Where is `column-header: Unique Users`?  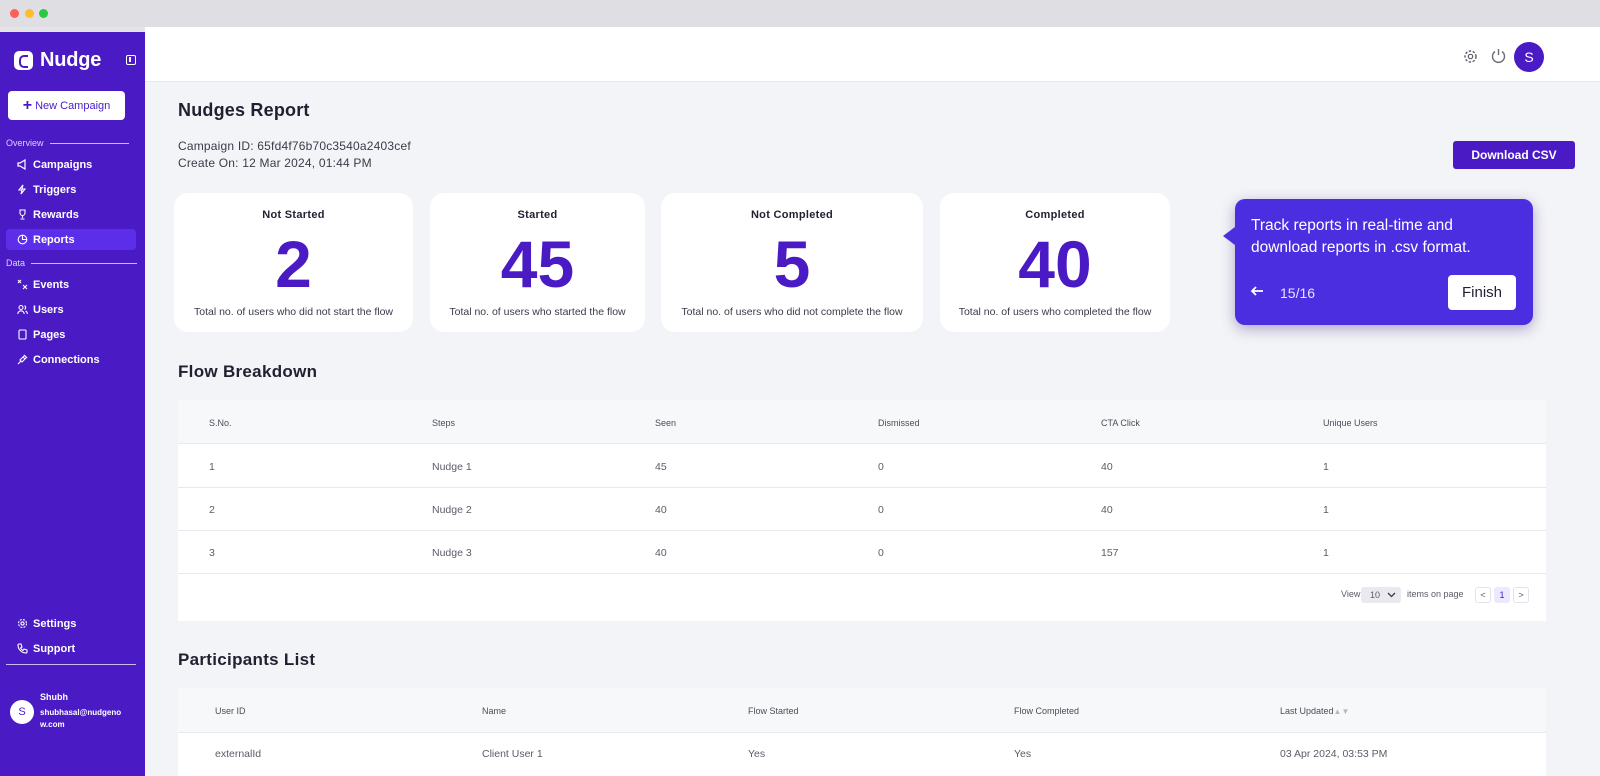
column-header: Unique Users is located at coordinates (1350, 423).